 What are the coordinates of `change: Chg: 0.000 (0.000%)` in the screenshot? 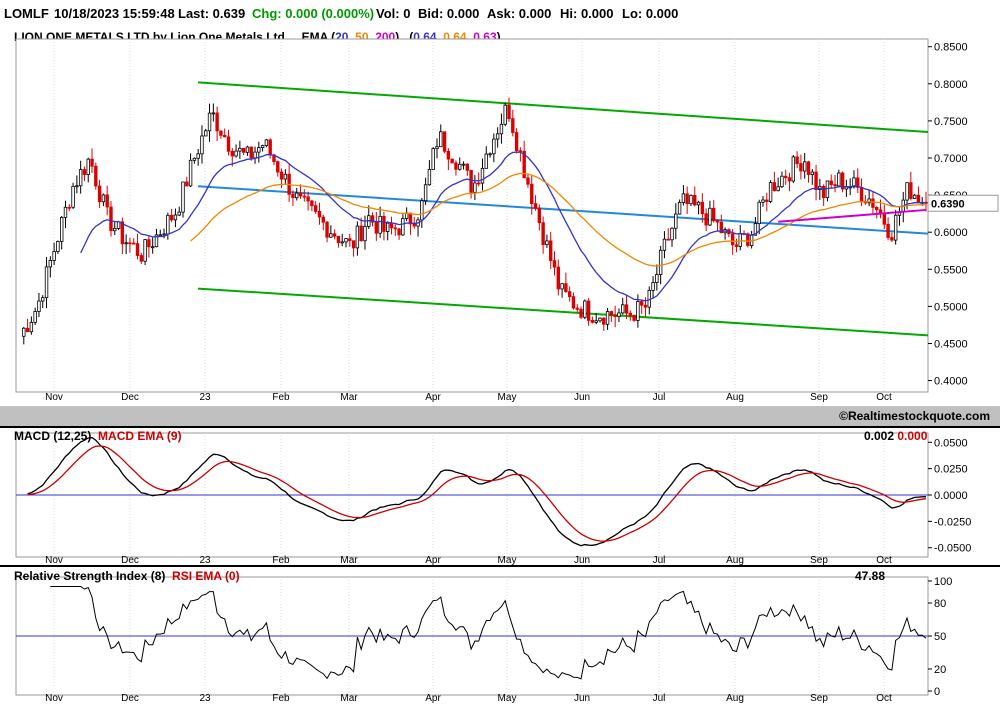 It's located at (313, 13).